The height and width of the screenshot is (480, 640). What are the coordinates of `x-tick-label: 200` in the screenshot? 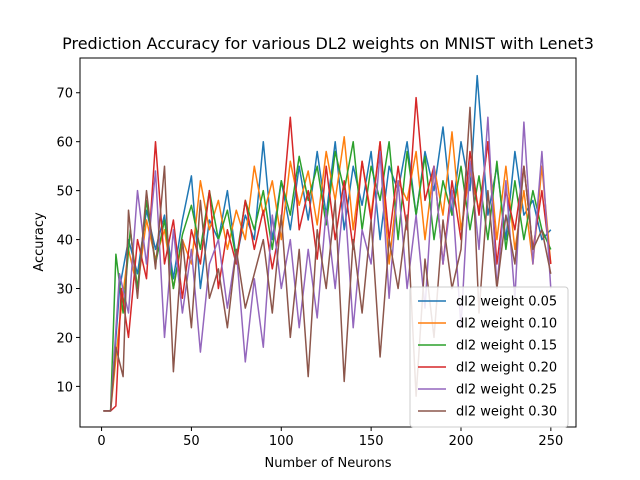 It's located at (461, 441).